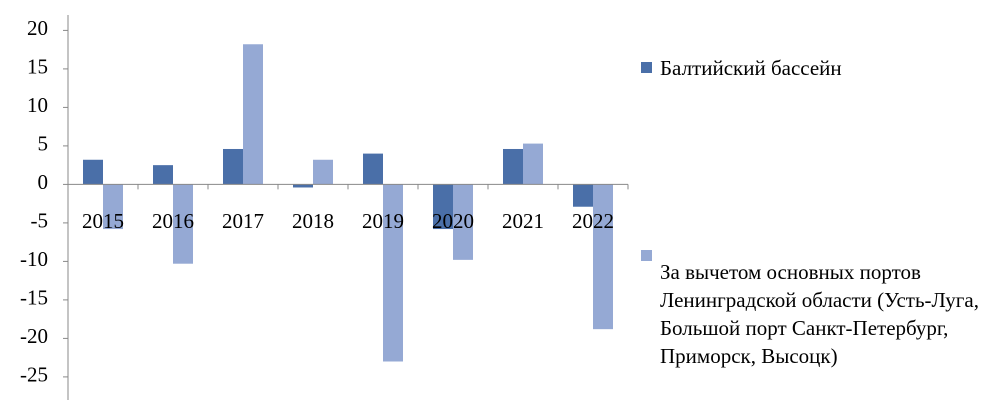 The height and width of the screenshot is (403, 992). Describe the element at coordinates (43, 182) in the screenshot. I see `y-tick-label: 0` at that location.